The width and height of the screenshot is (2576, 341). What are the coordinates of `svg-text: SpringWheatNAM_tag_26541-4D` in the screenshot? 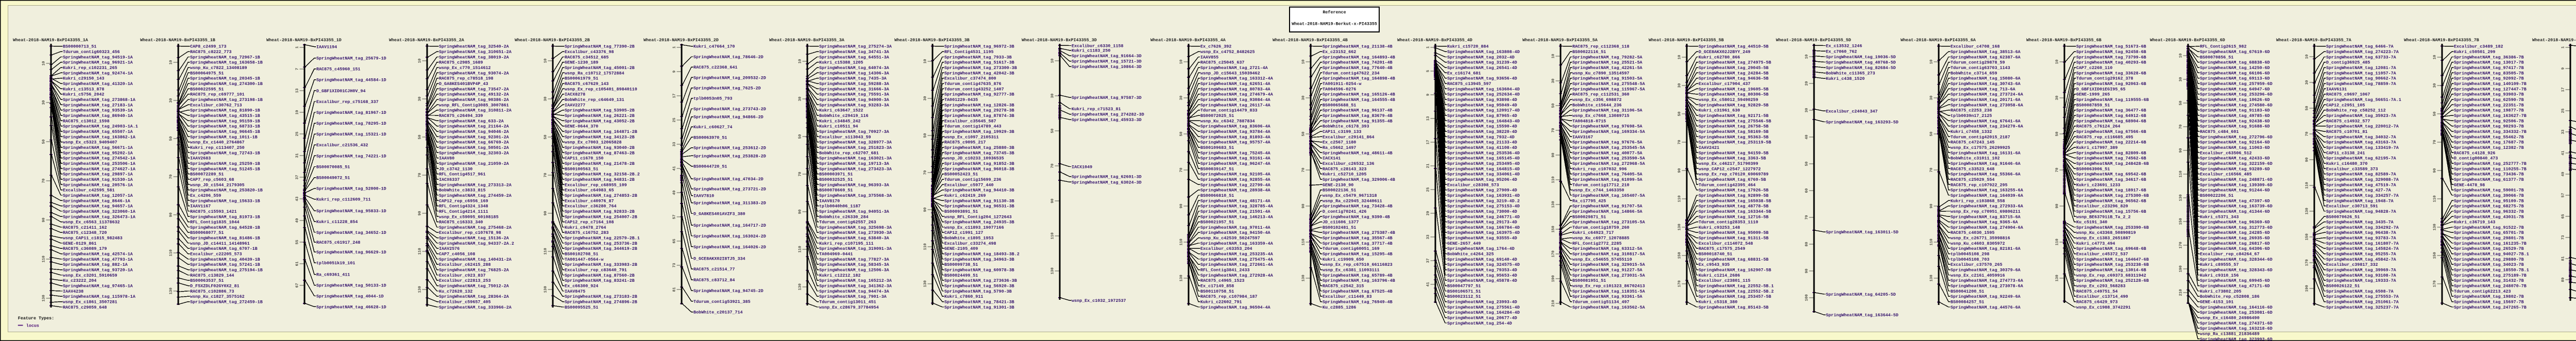 It's located at (1482, 68).